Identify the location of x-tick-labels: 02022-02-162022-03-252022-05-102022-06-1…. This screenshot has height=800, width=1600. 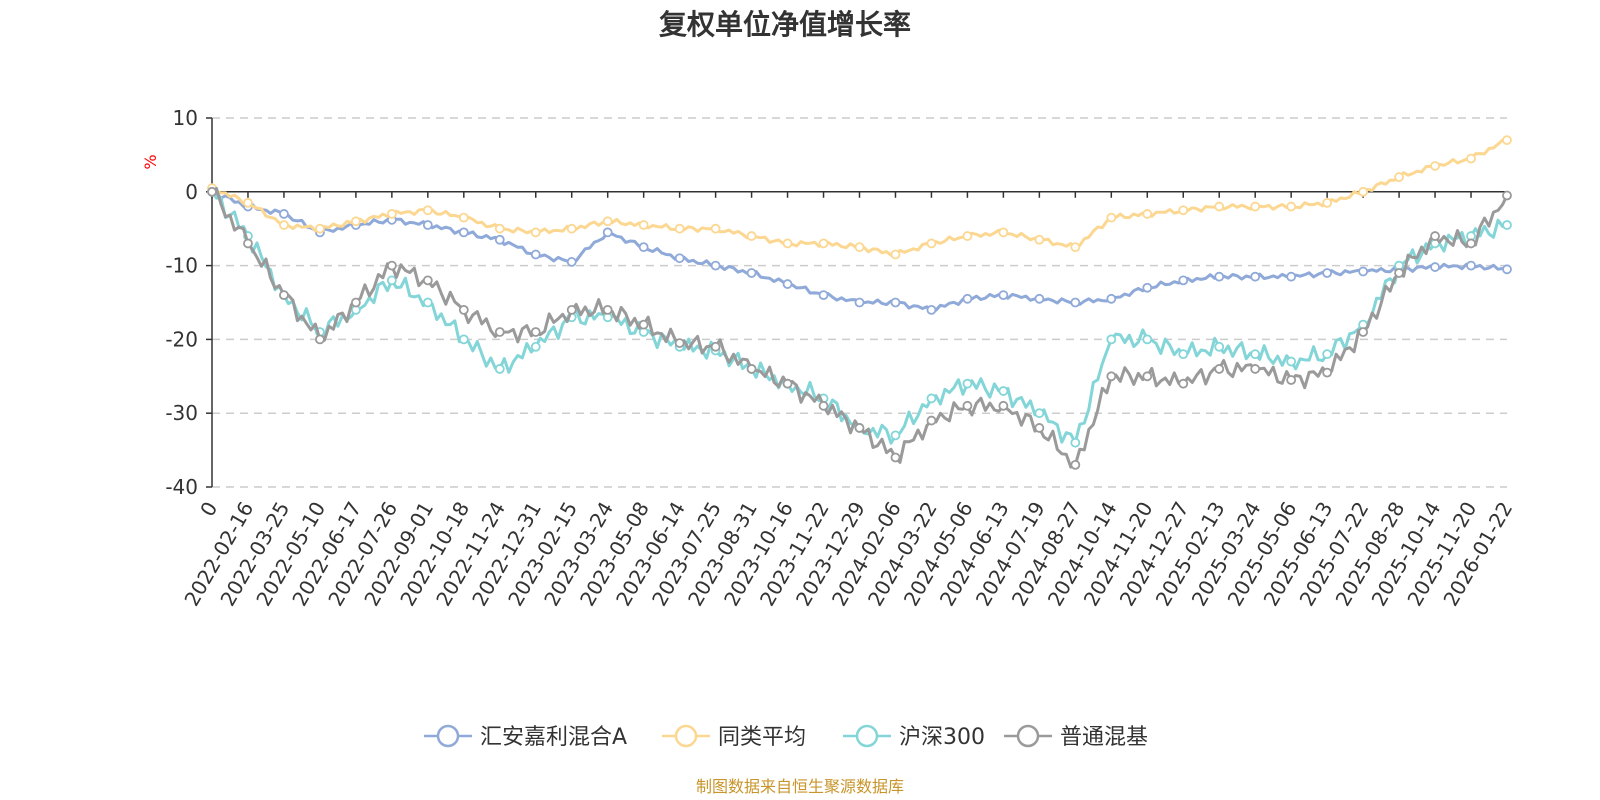
(848, 554).